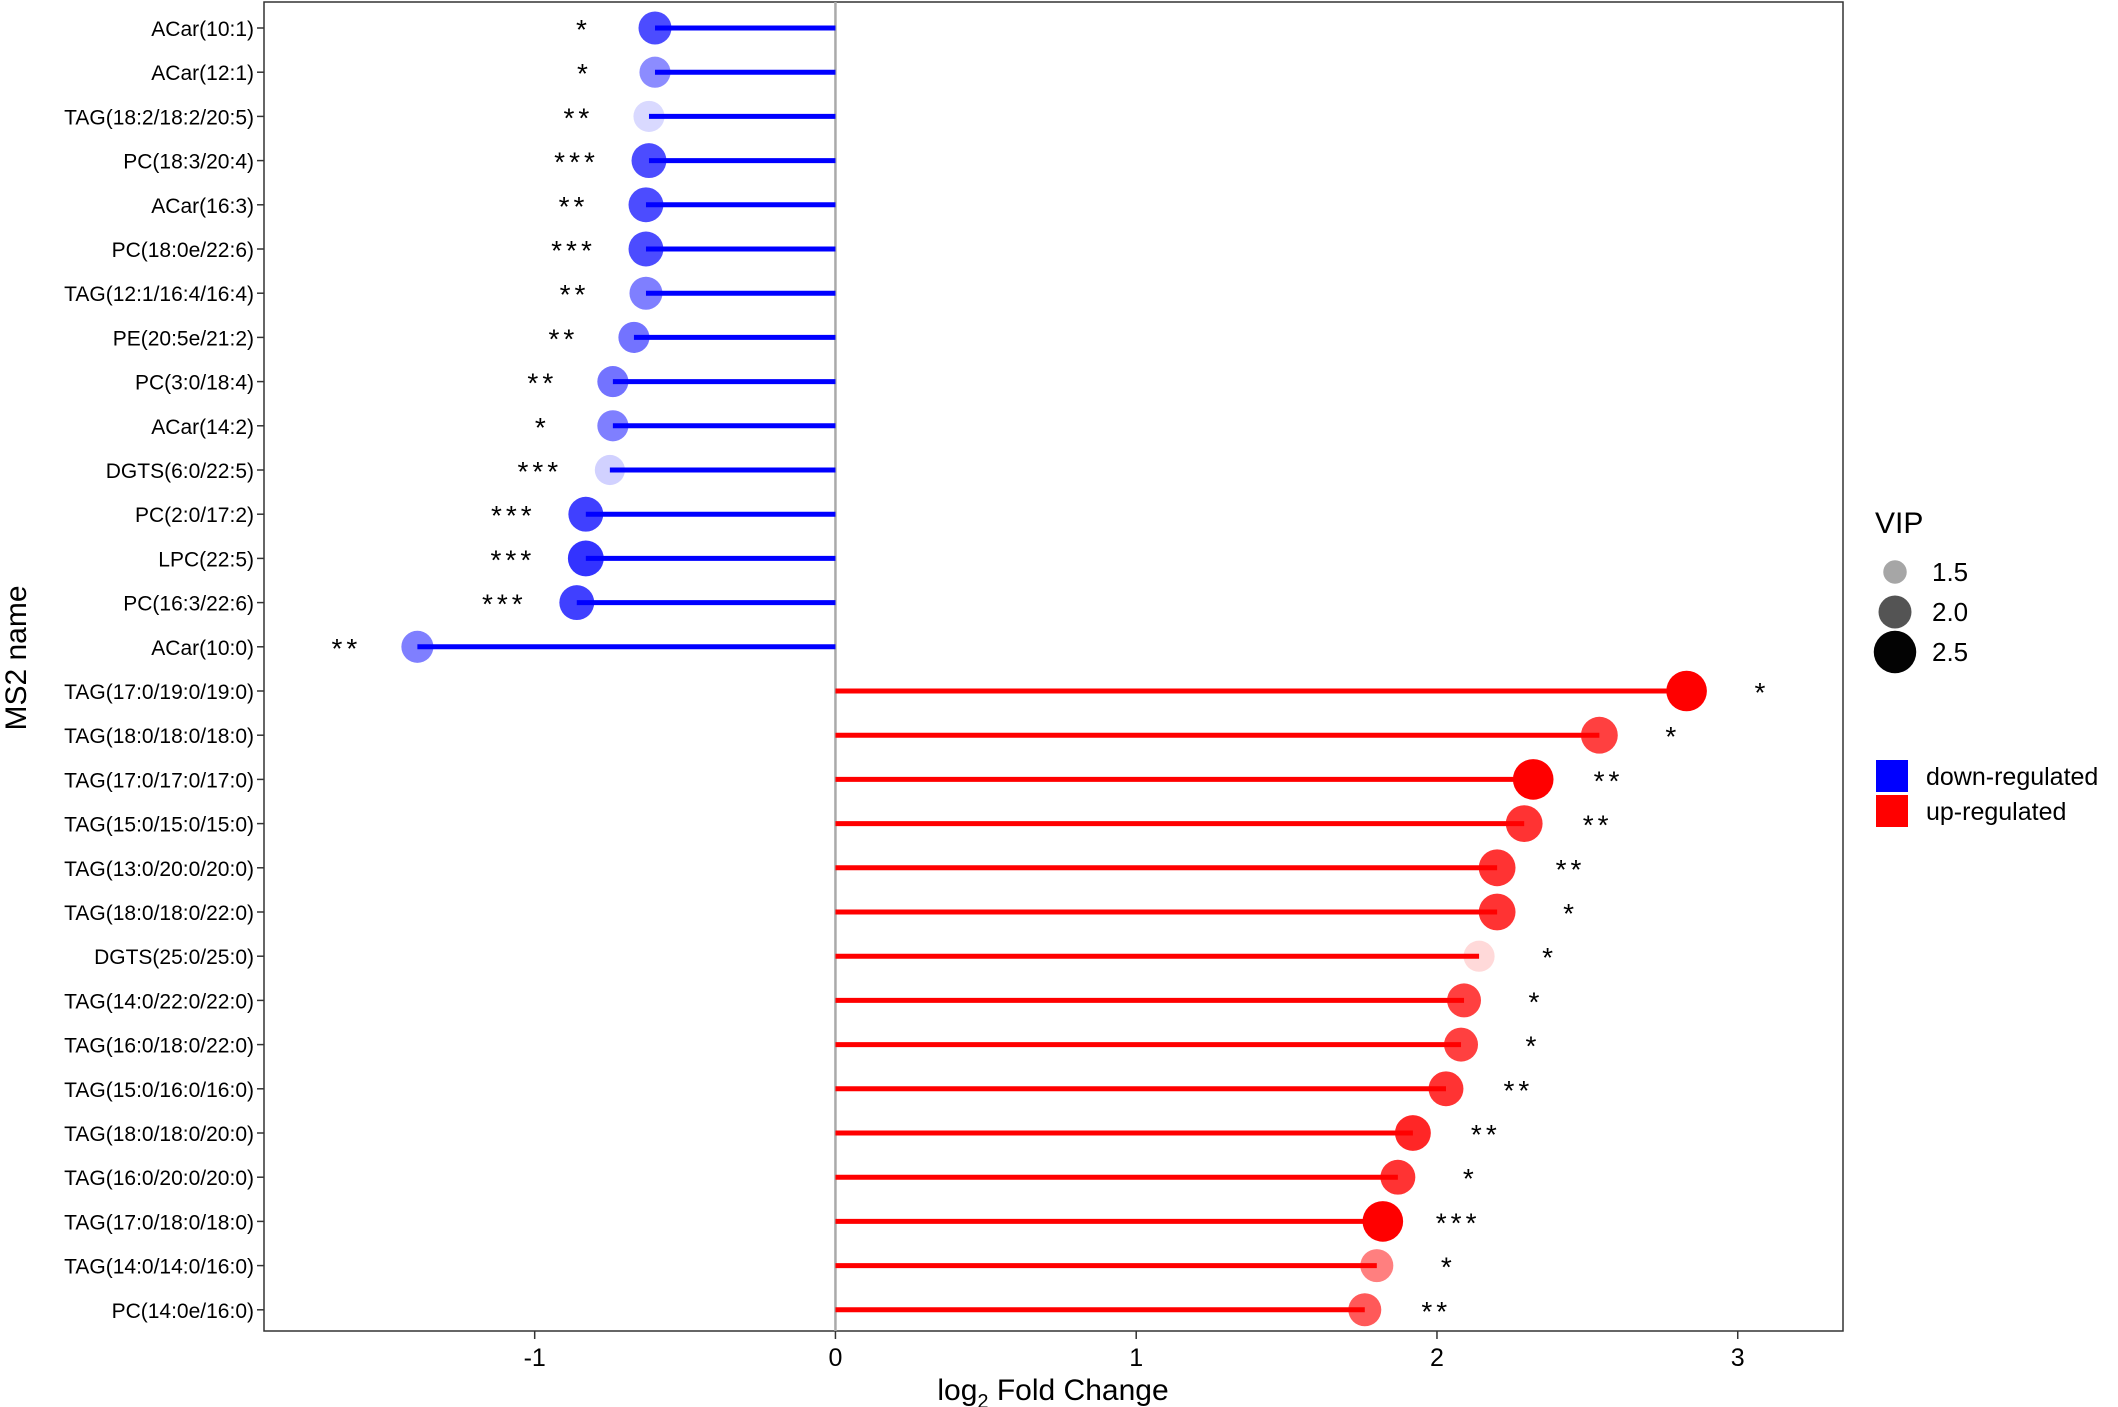 The width and height of the screenshot is (2118, 1407). Describe the element at coordinates (202, 206) in the screenshot. I see `y-tick-label: ACar(16:3)` at that location.